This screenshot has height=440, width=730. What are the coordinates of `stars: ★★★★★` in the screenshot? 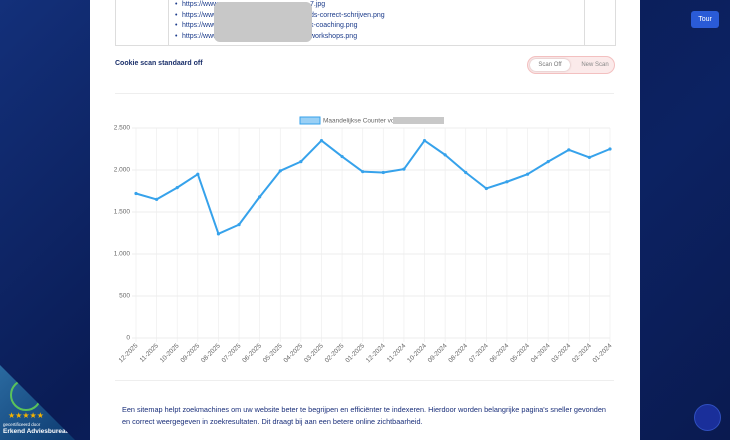 It's located at (26, 415).